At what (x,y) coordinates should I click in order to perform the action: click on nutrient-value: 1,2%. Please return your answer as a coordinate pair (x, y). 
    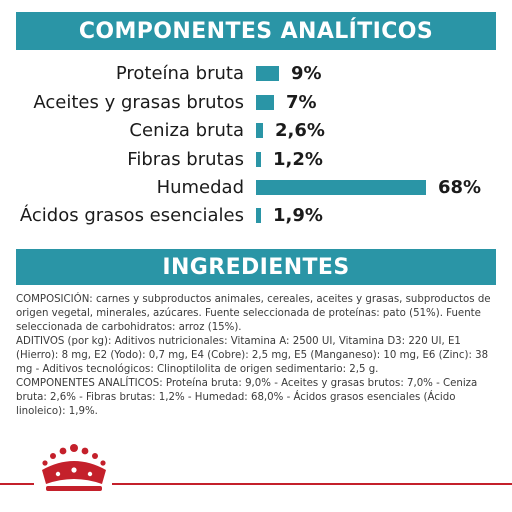
    Looking at the image, I should click on (298, 159).